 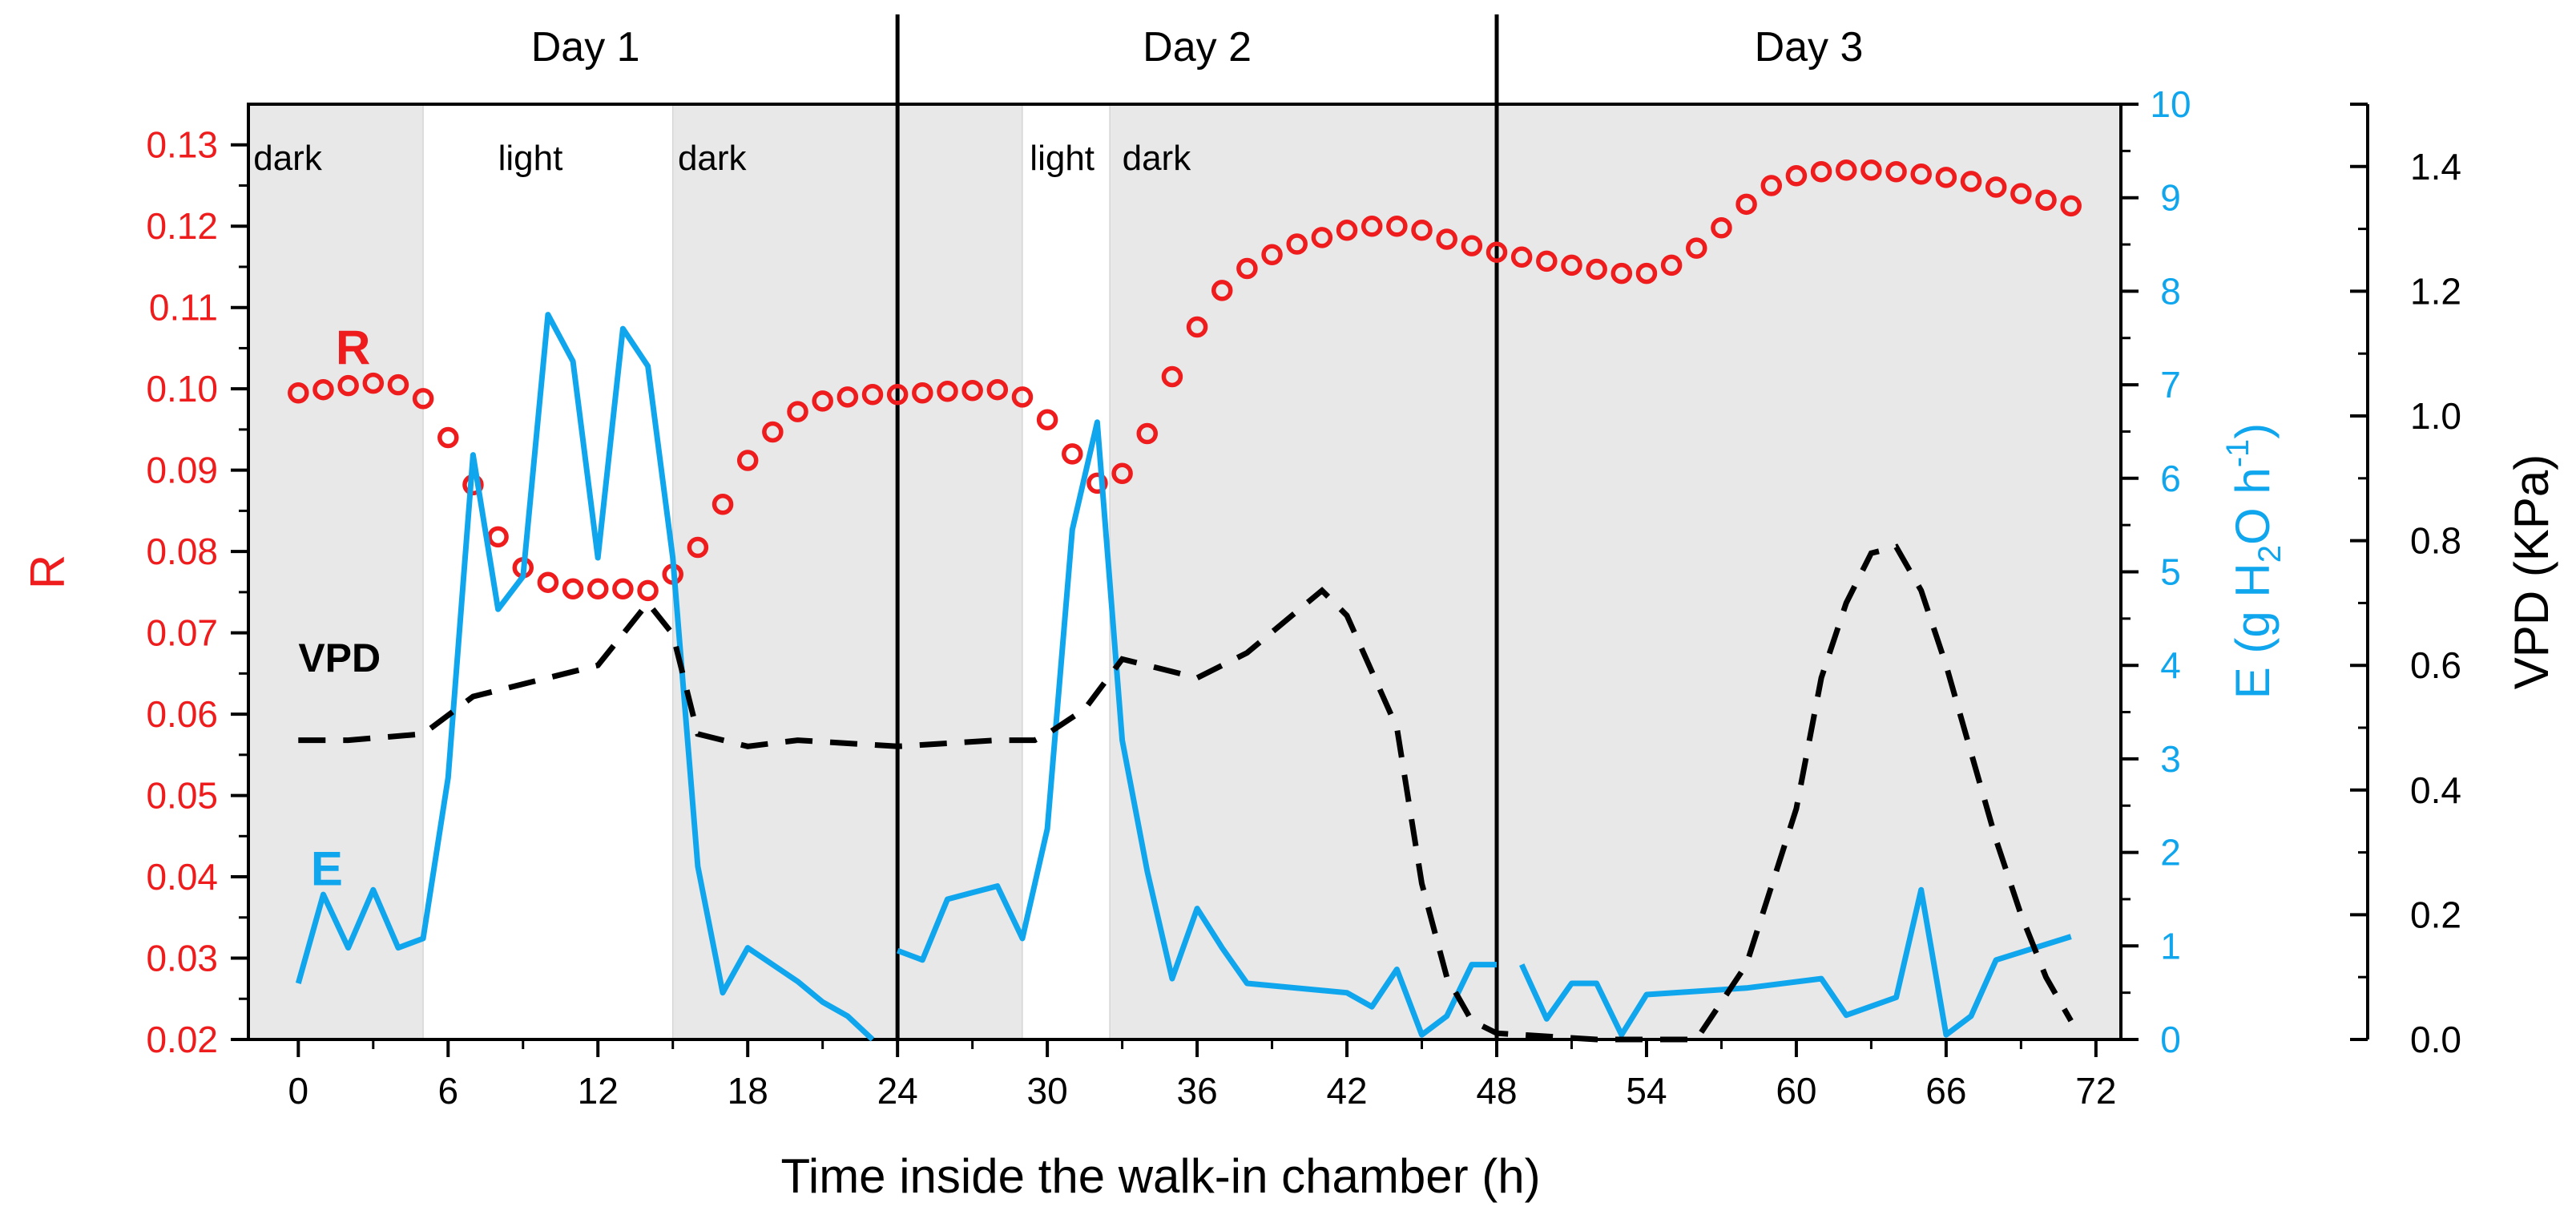 What do you see at coordinates (2270, 554) in the screenshot?
I see `e-axis-title-sub: 2` at bounding box center [2270, 554].